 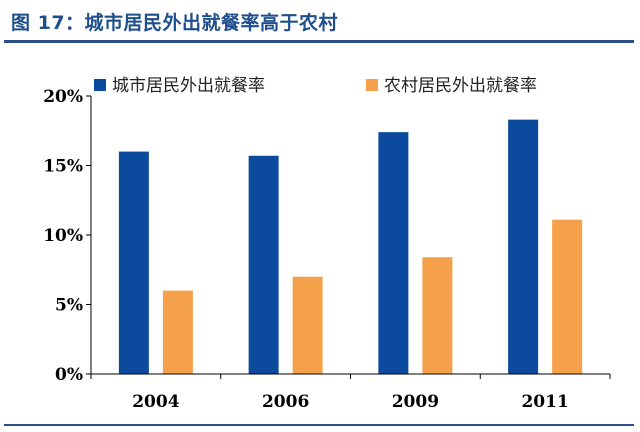 What do you see at coordinates (69, 306) in the screenshot?
I see `y-tick-label: 5%` at bounding box center [69, 306].